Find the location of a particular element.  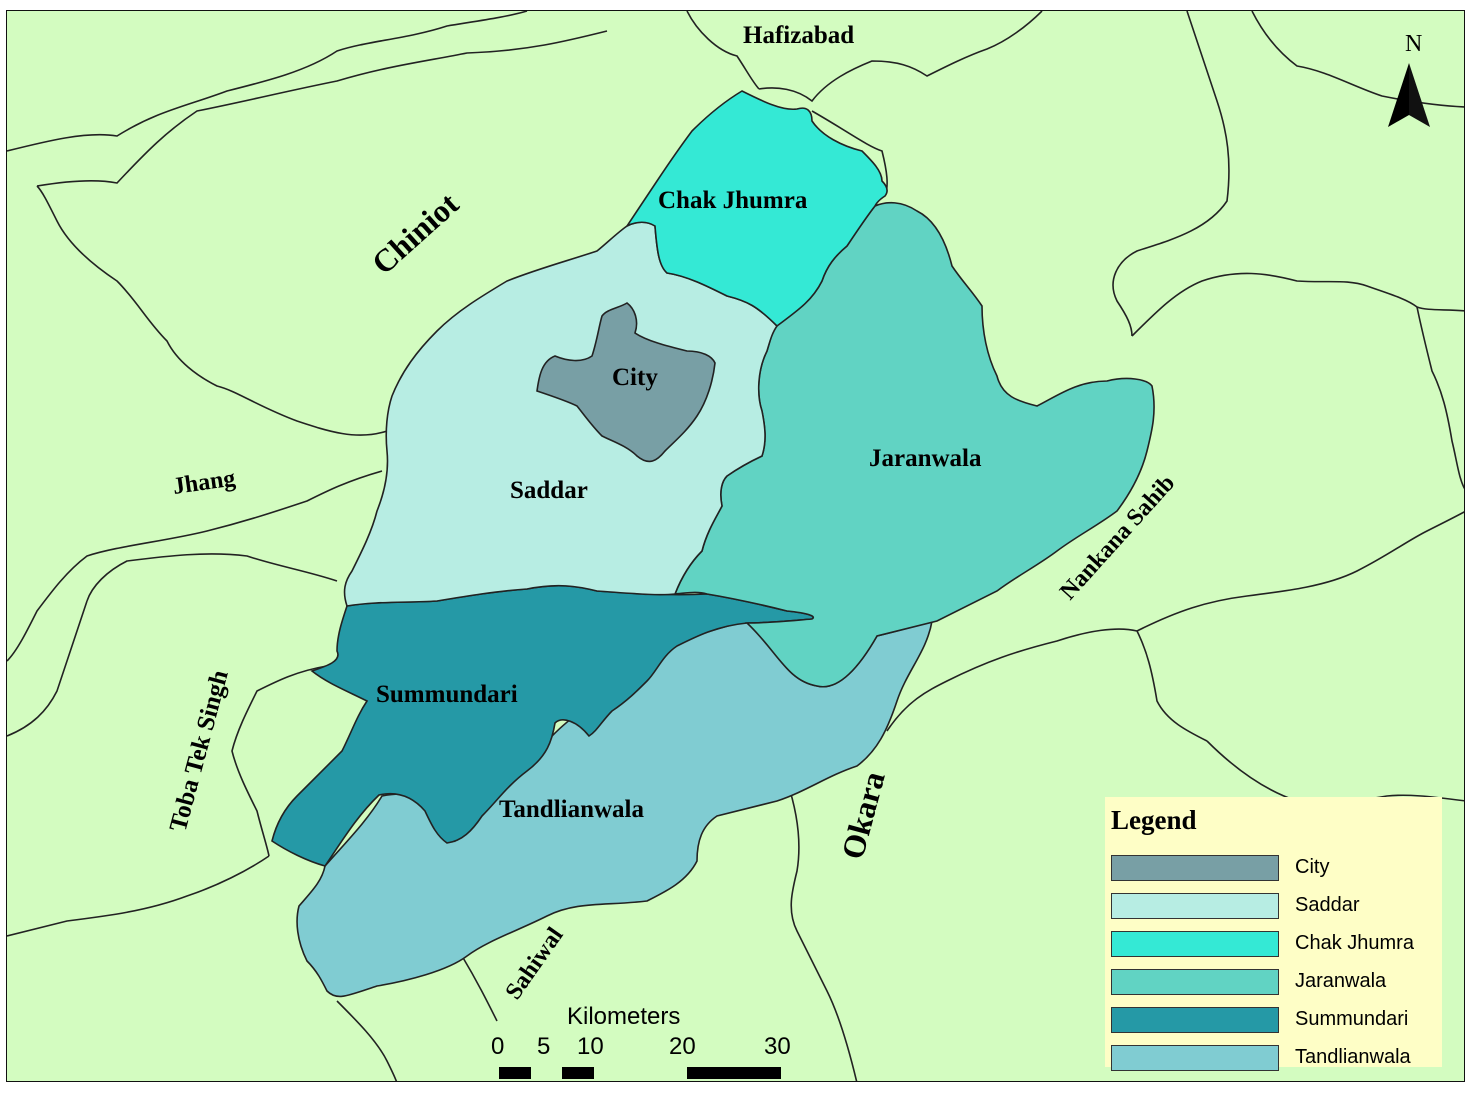

north-letter: N is located at coordinates (1414, 44).